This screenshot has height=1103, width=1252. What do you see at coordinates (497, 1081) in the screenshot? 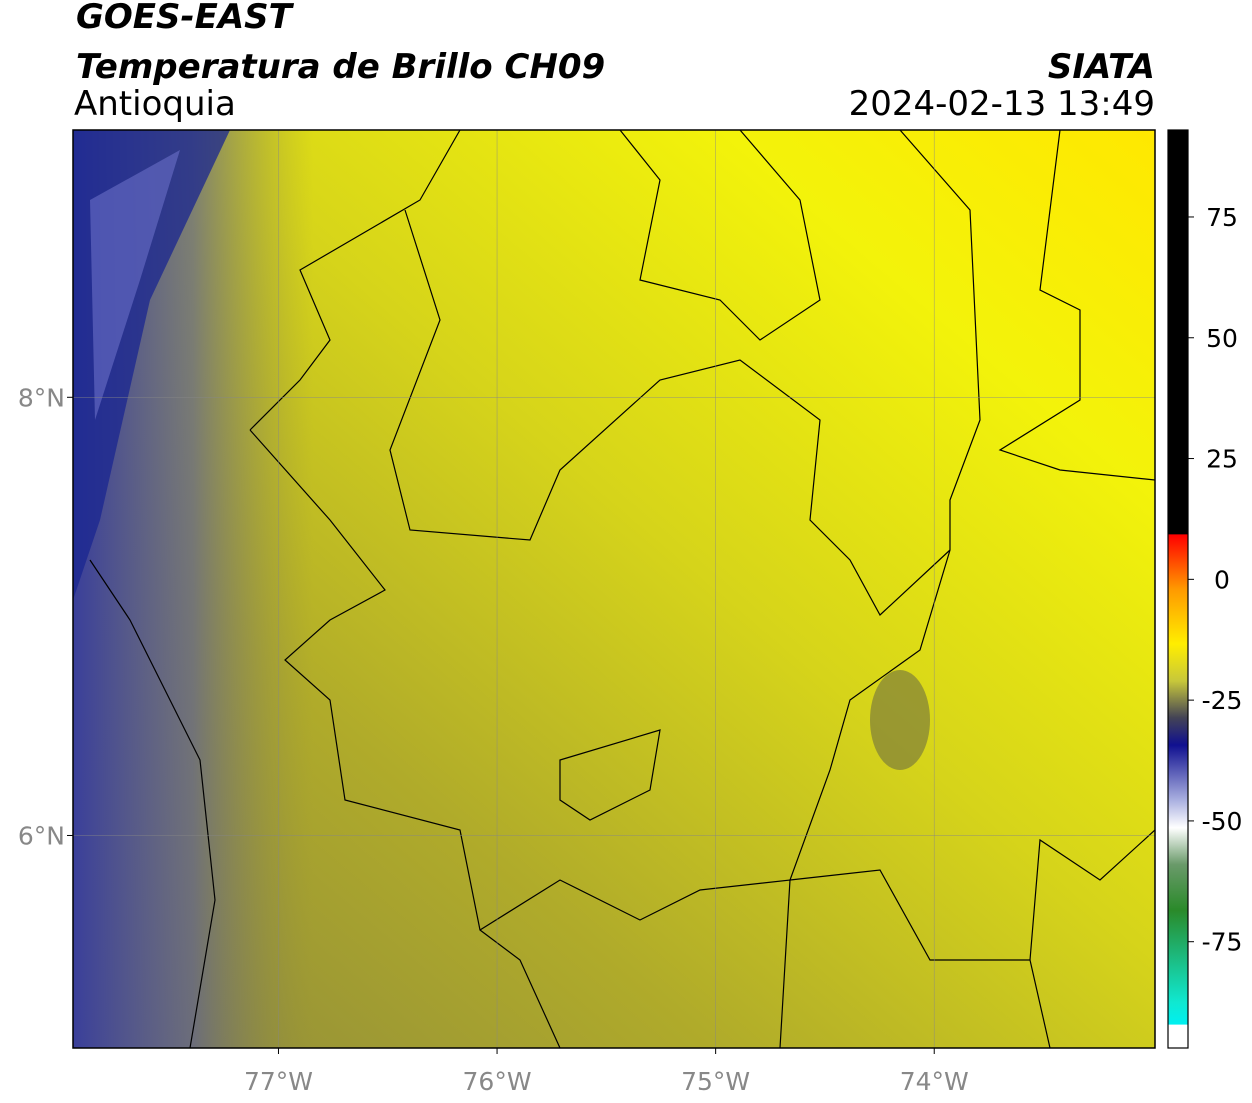
I see `x-tick-label: 76°W` at bounding box center [497, 1081].